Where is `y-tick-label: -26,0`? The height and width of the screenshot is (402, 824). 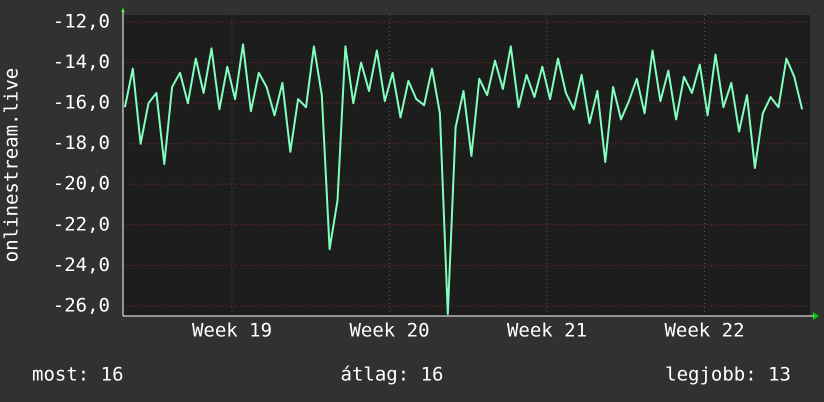
y-tick-label: -26,0 is located at coordinates (81, 305).